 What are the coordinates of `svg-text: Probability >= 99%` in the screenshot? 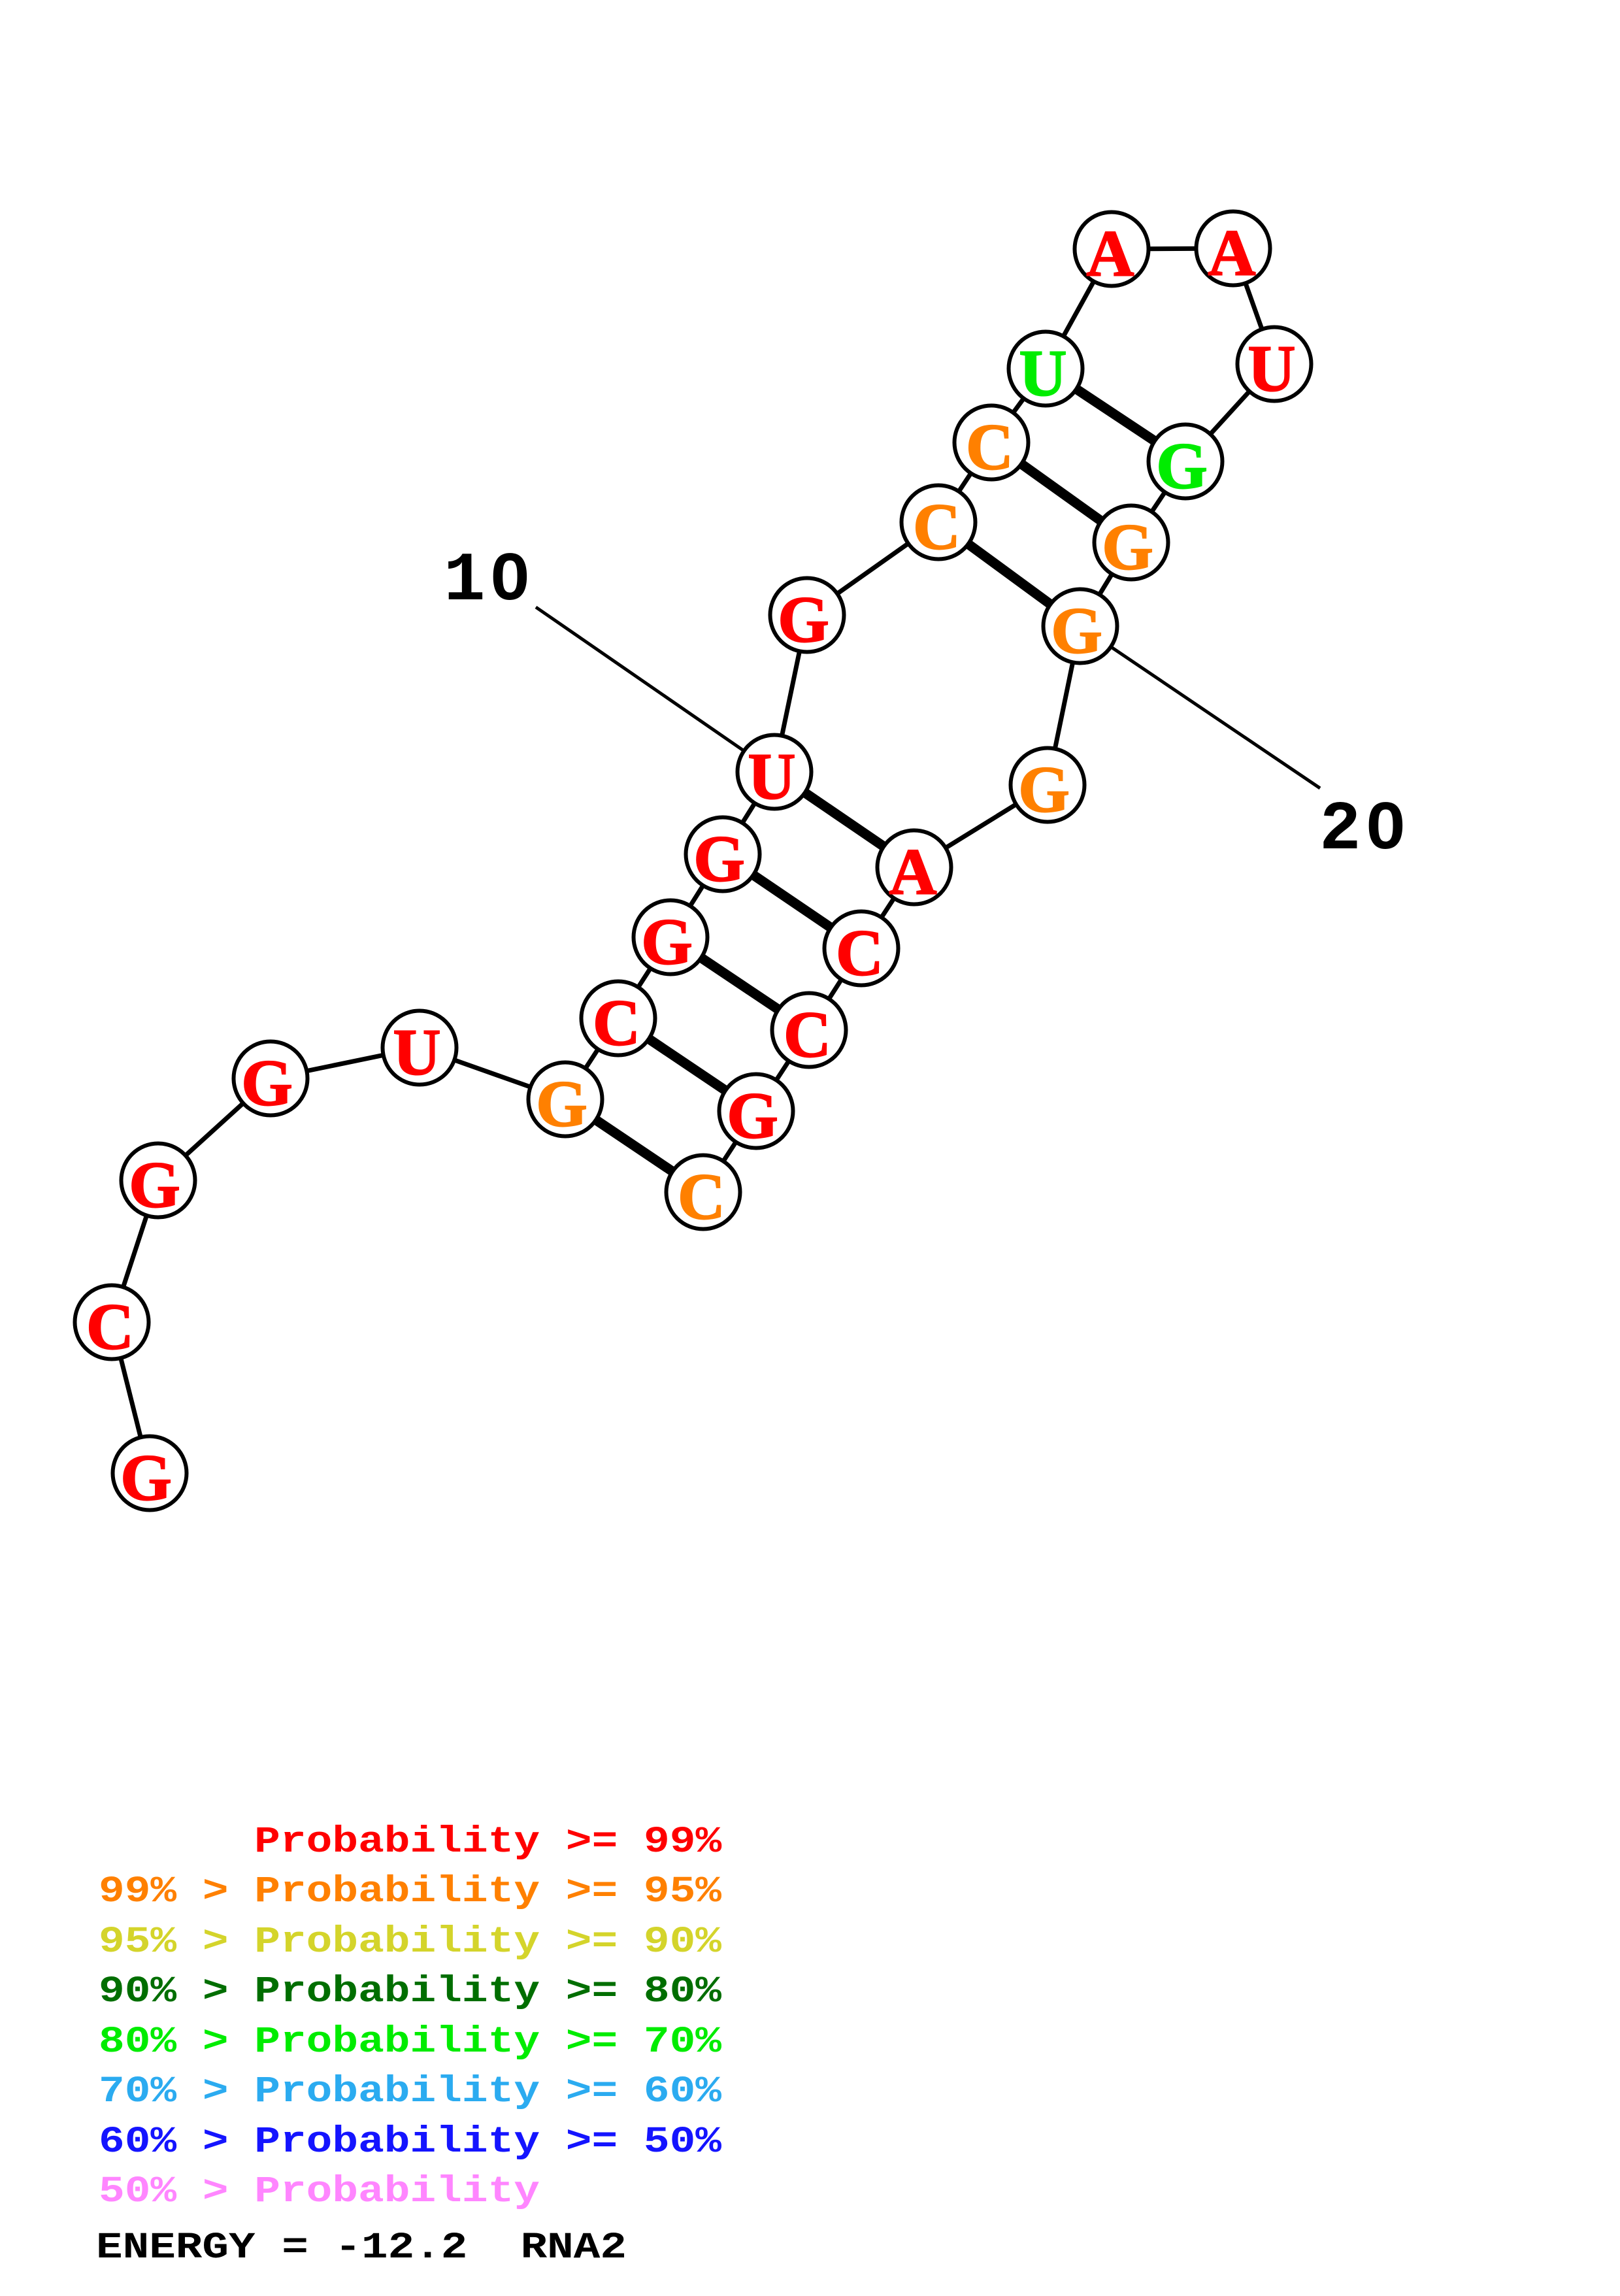 It's located at (488, 1842).